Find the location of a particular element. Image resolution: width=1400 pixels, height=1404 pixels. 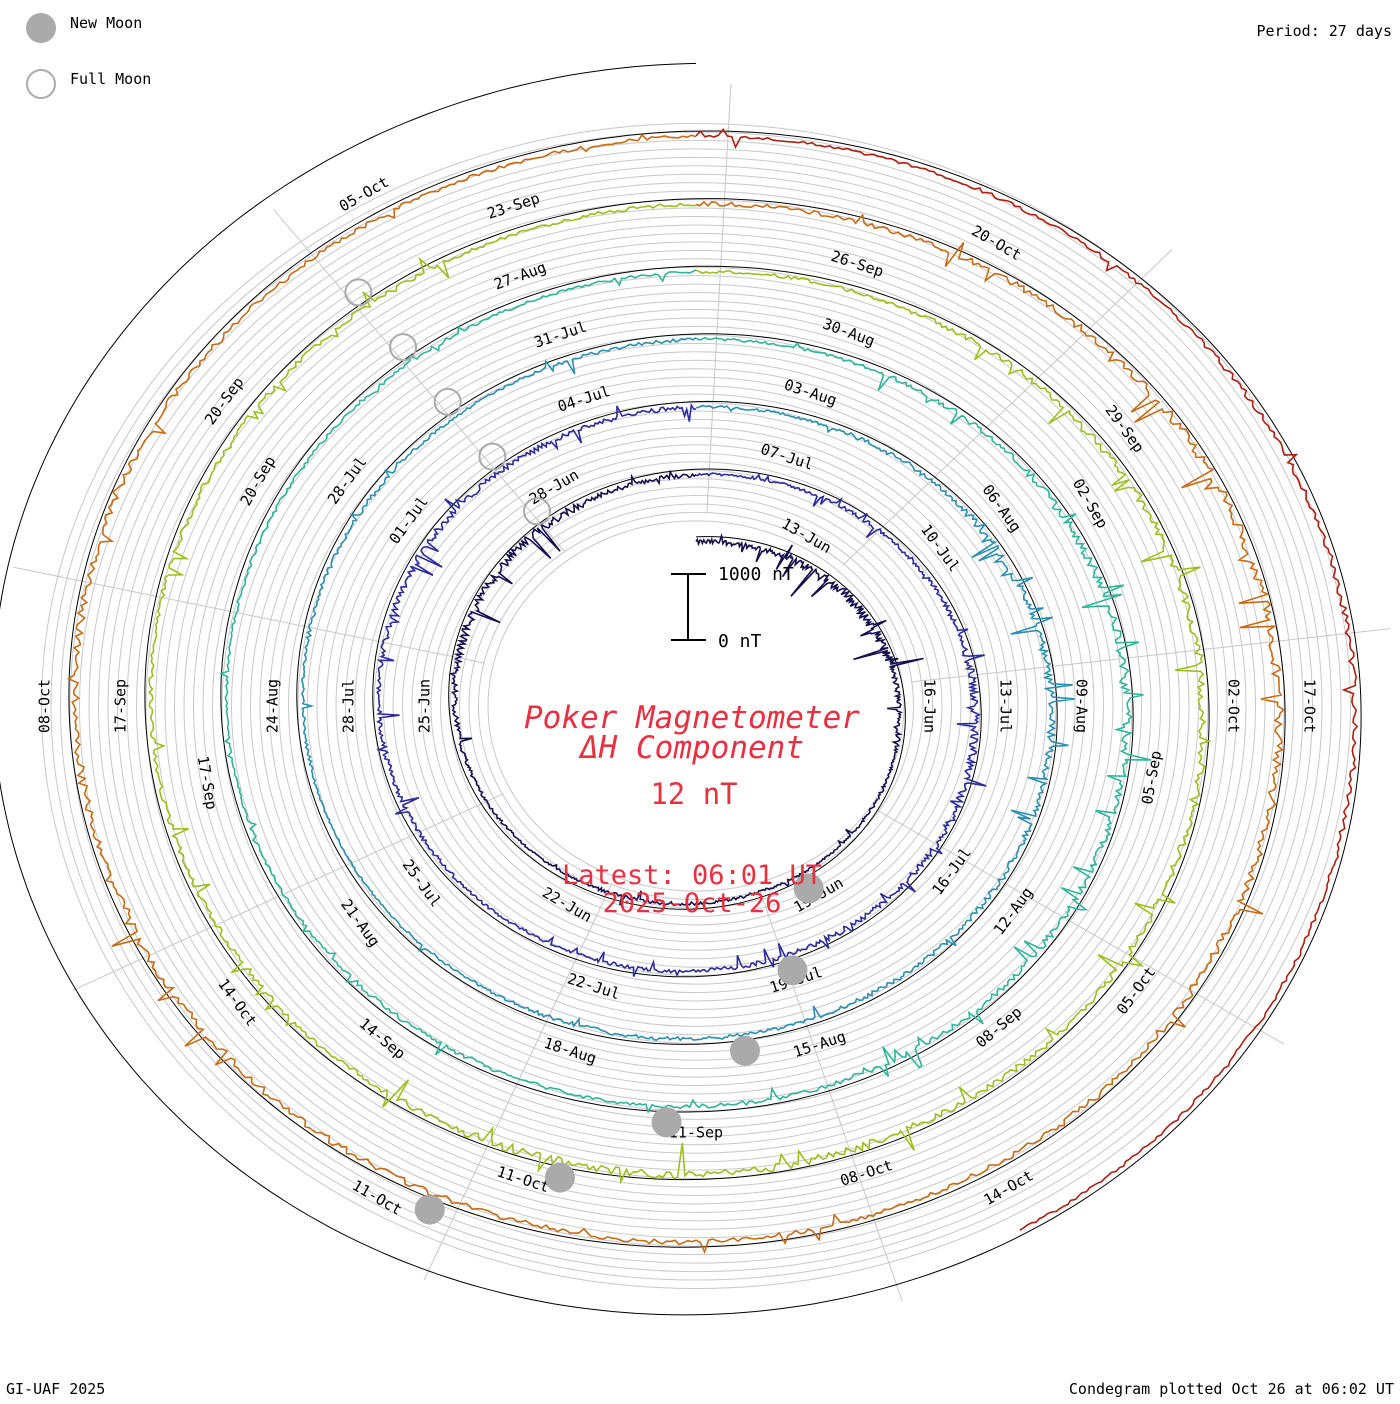

date-label: 01-Jul is located at coordinates (408, 520).